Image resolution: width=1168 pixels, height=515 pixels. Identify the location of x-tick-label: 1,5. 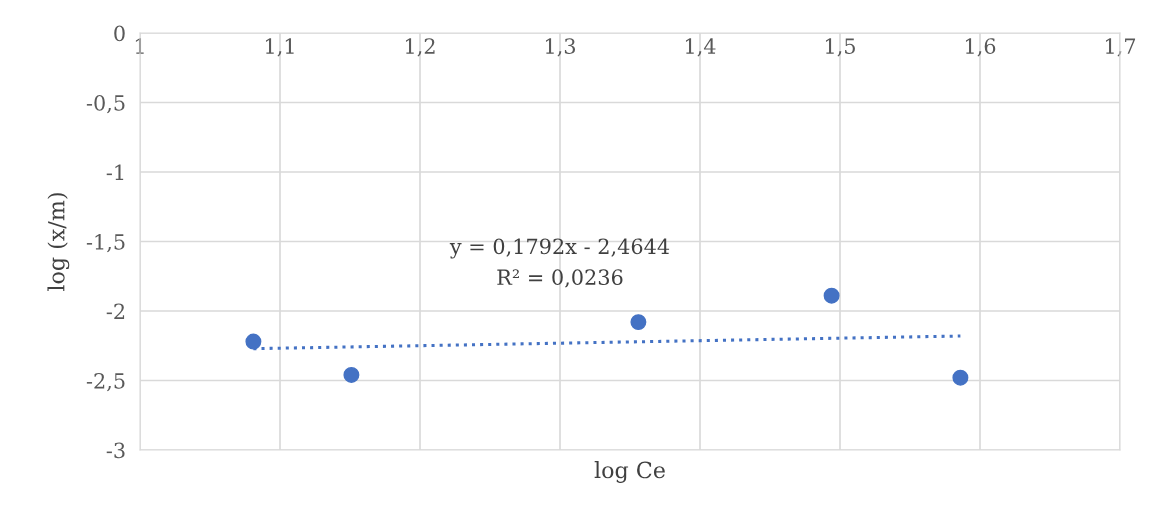
(840, 47).